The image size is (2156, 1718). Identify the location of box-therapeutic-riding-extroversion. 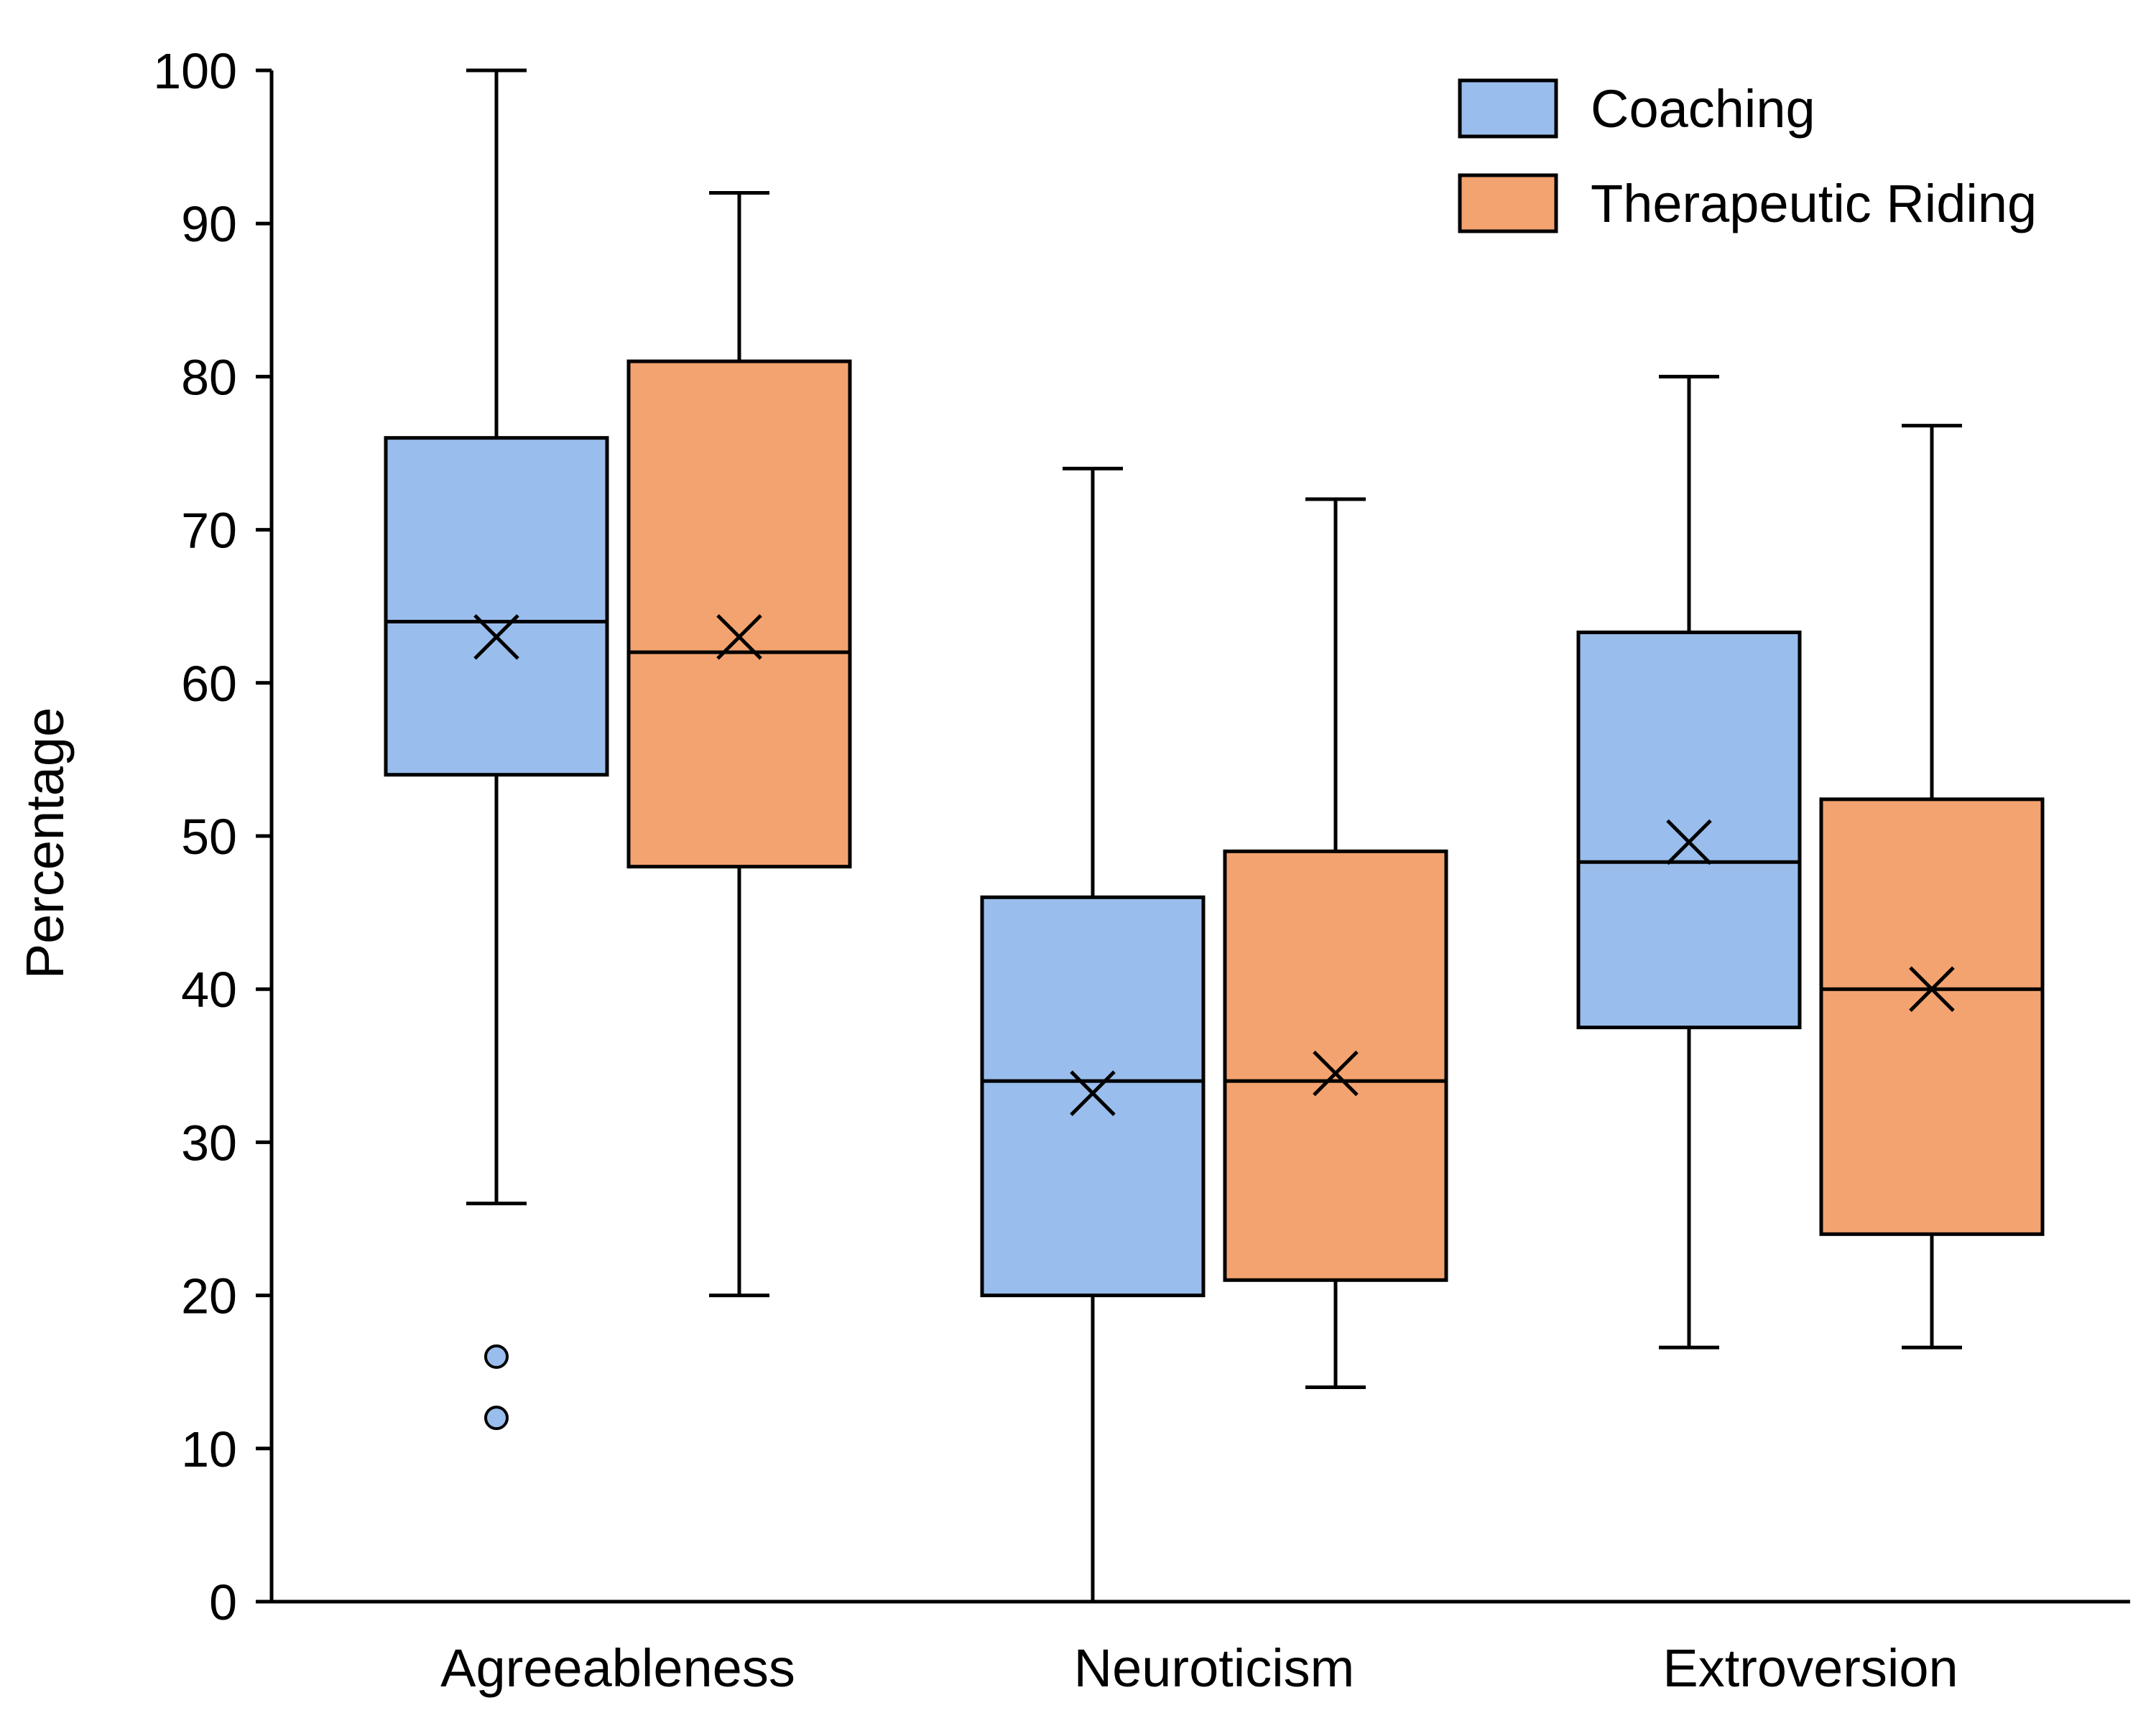
(1932, 887).